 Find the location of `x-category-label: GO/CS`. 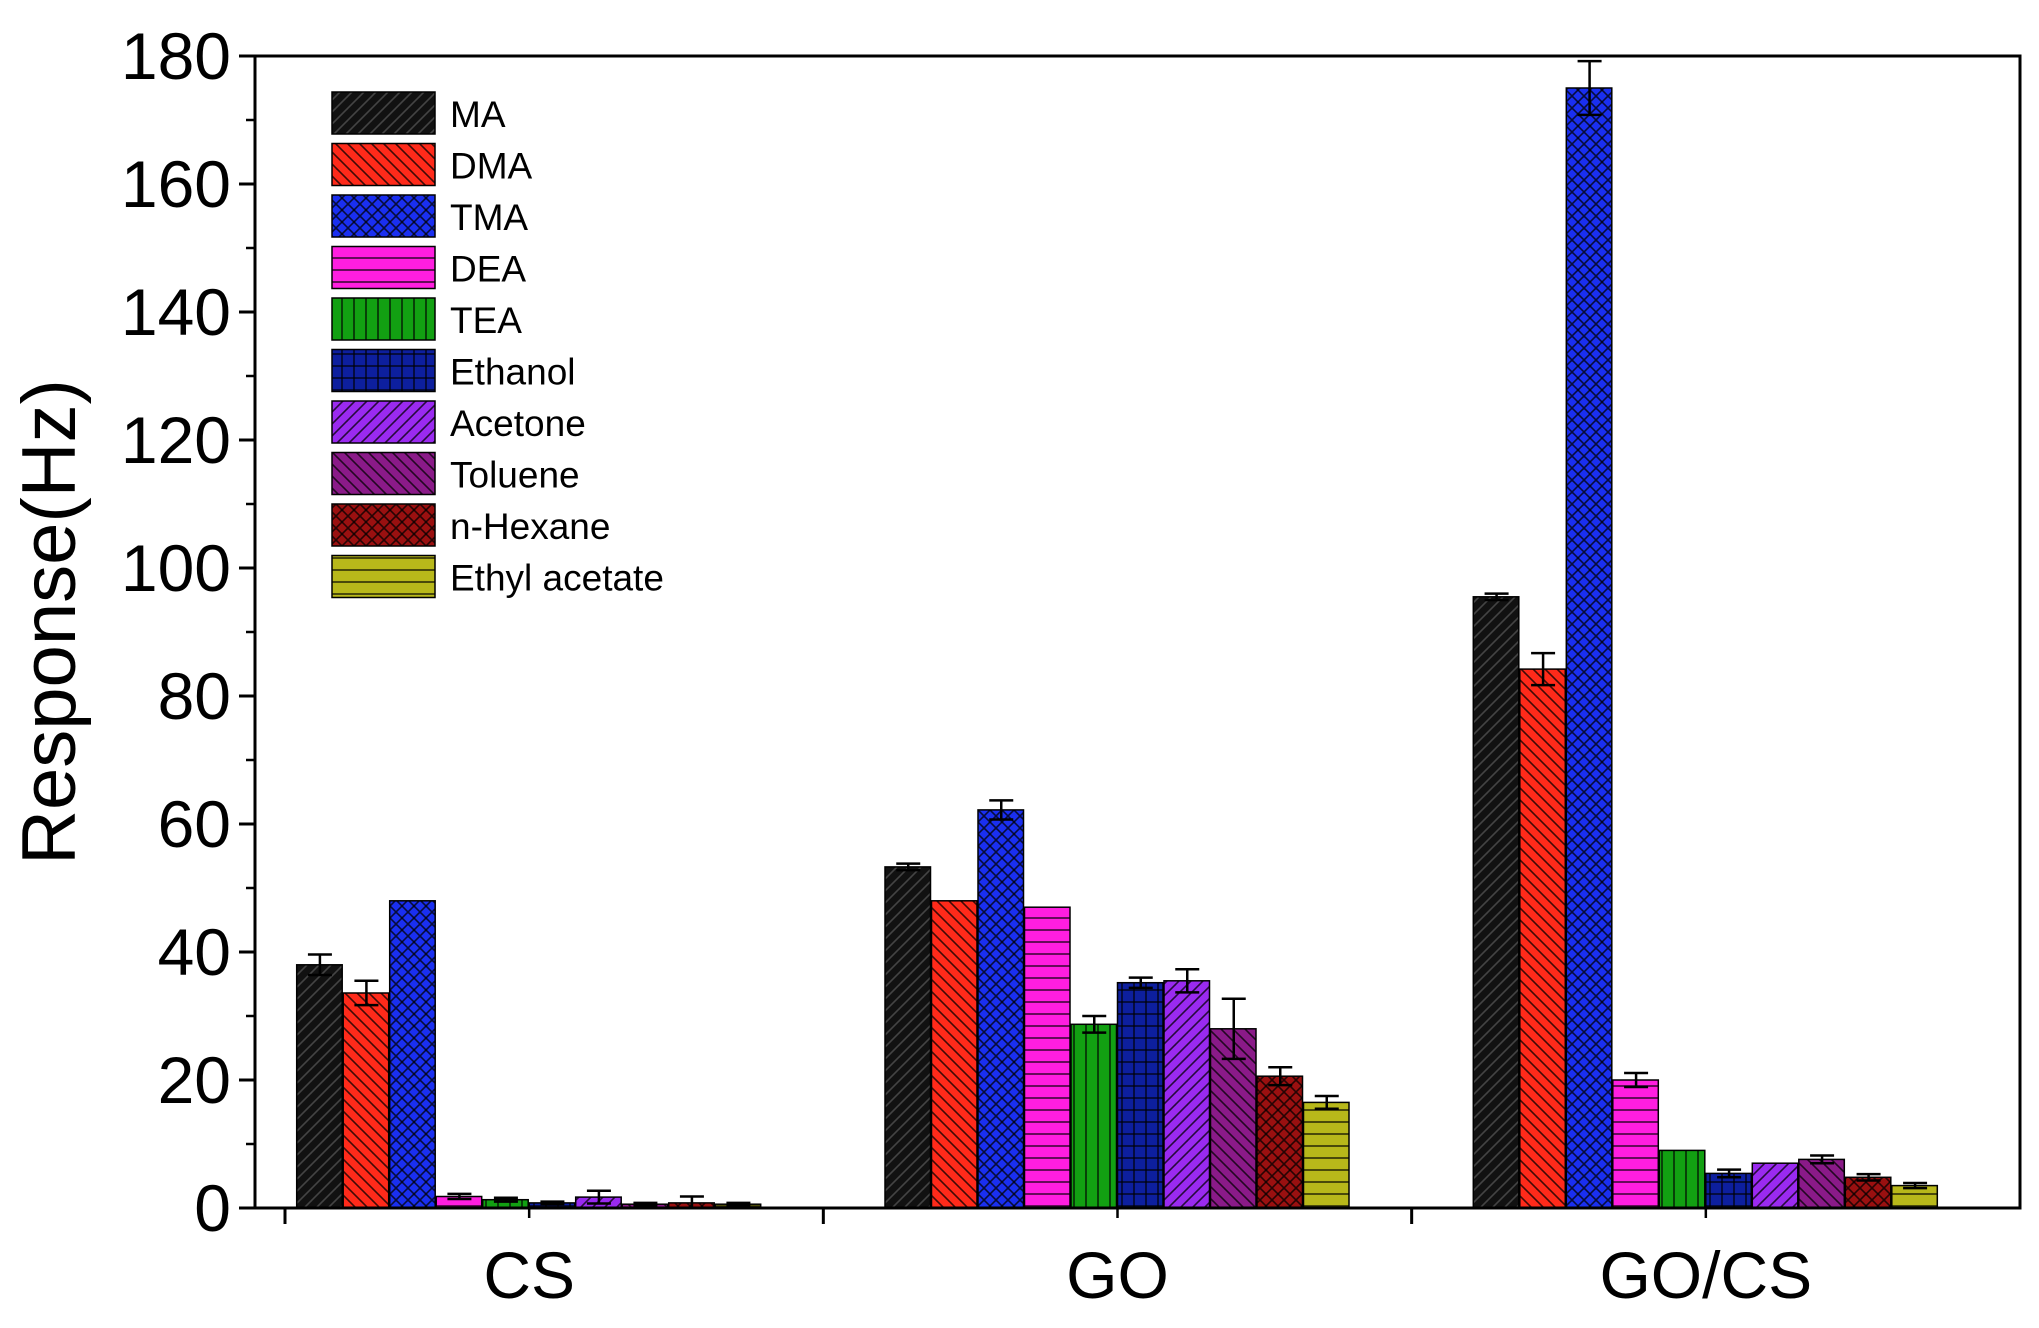

x-category-label: GO/CS is located at coordinates (1705, 1275).